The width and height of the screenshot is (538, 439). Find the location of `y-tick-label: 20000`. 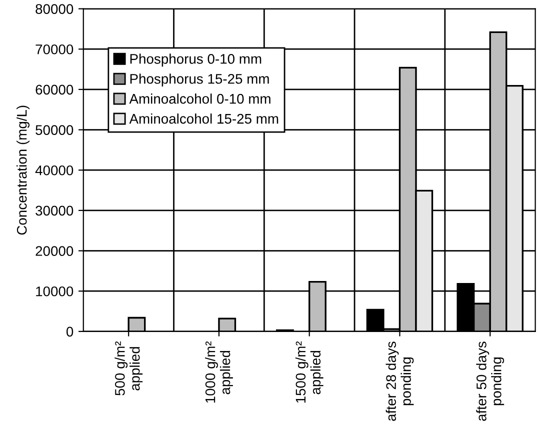

y-tick-label: 20000 is located at coordinates (55, 251).